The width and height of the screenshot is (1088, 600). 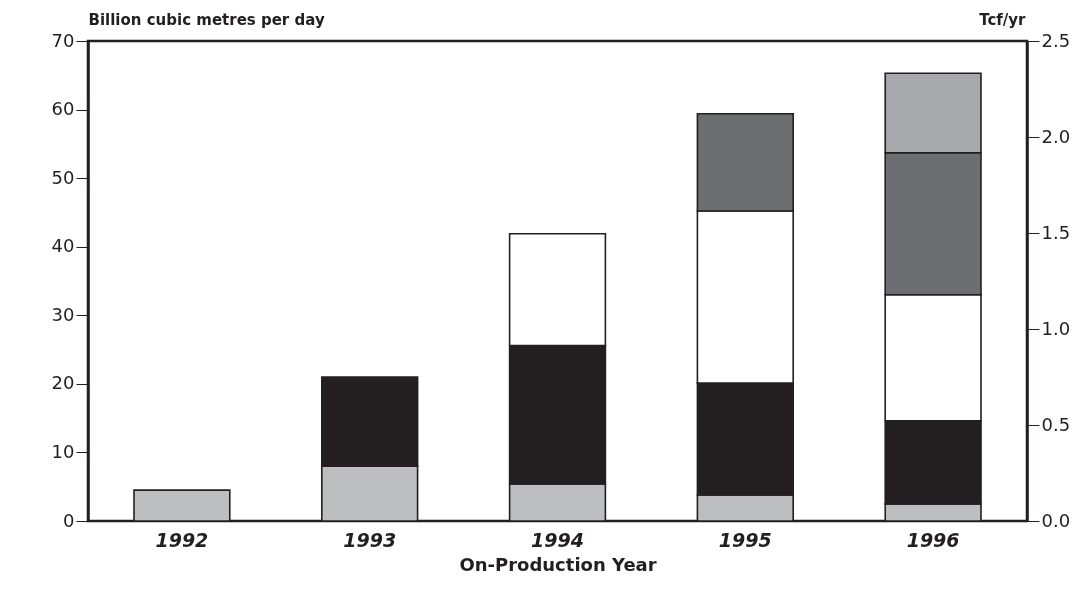 What do you see at coordinates (206, 19) in the screenshot?
I see `y-axis-title: Billion cubic metres per day` at bounding box center [206, 19].